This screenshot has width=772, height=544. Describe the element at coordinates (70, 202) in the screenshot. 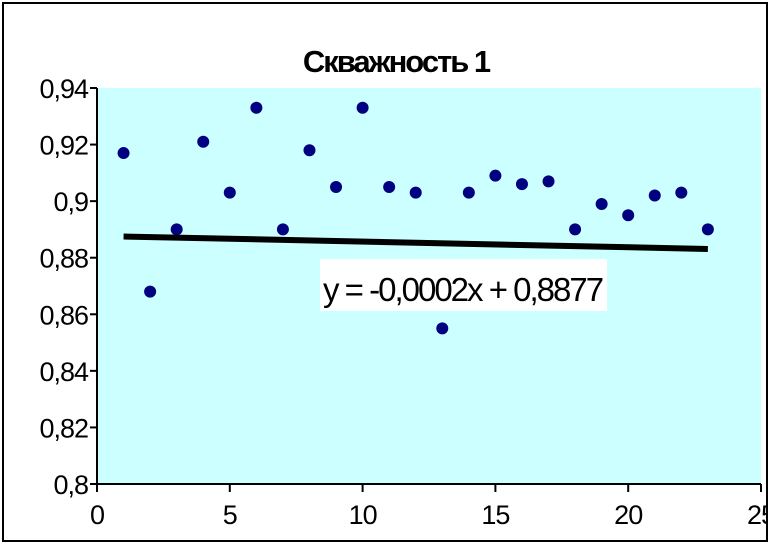

I see `y-tick-label: 0,9` at that location.